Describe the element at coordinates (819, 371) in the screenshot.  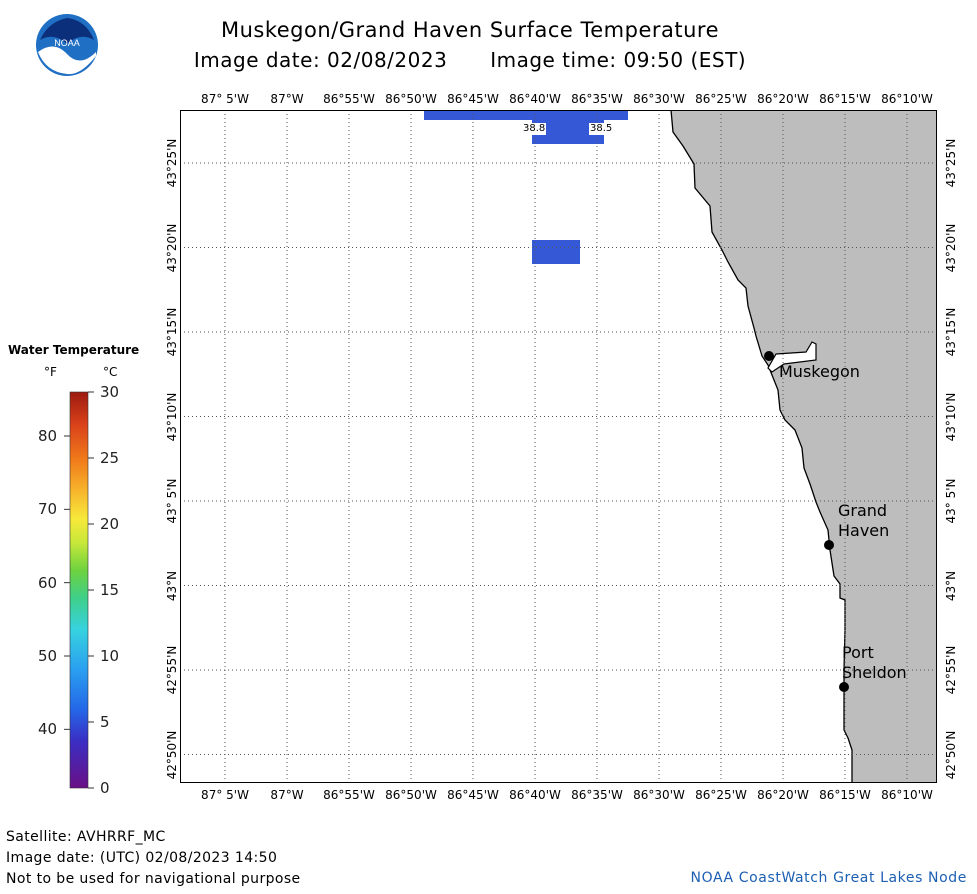
I see `place-label-muskegon: Muskegon` at that location.